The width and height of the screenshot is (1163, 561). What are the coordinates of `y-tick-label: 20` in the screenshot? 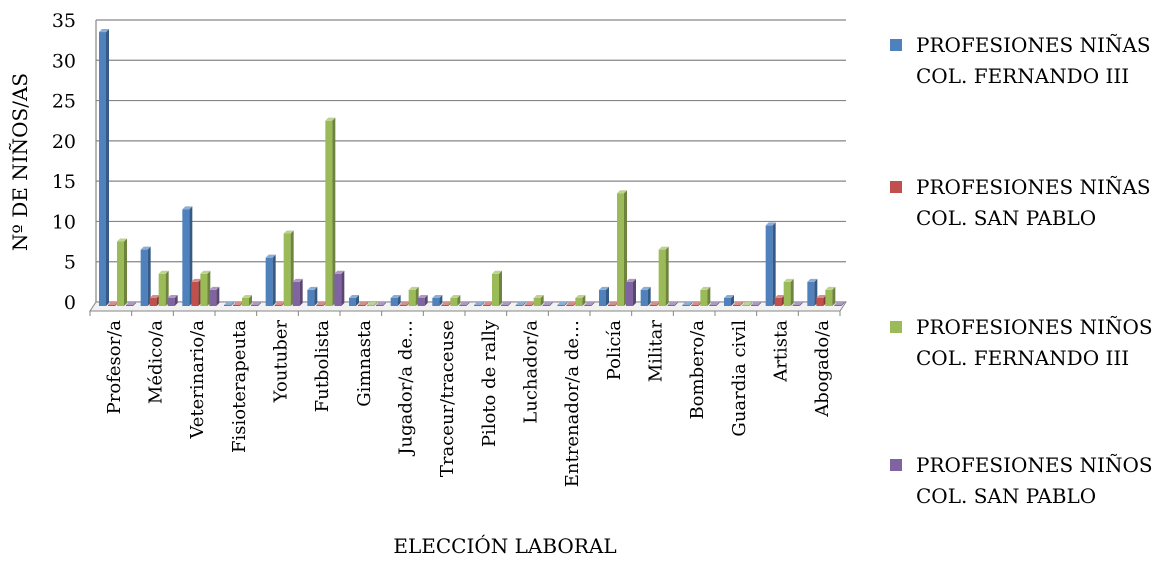 It's located at (64, 142).